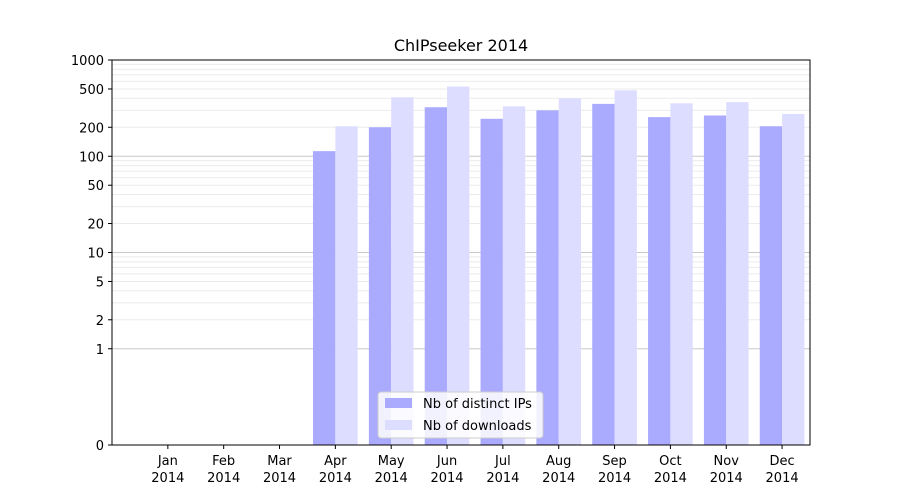  Describe the element at coordinates (477, 426) in the screenshot. I see `legend-label-downloads: Nb of downloads` at that location.